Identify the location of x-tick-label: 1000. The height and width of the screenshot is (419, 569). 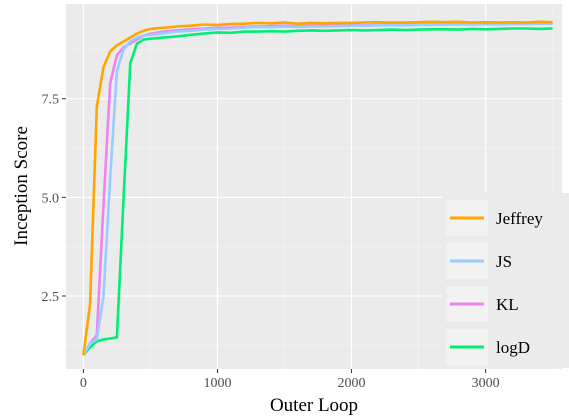
(217, 383).